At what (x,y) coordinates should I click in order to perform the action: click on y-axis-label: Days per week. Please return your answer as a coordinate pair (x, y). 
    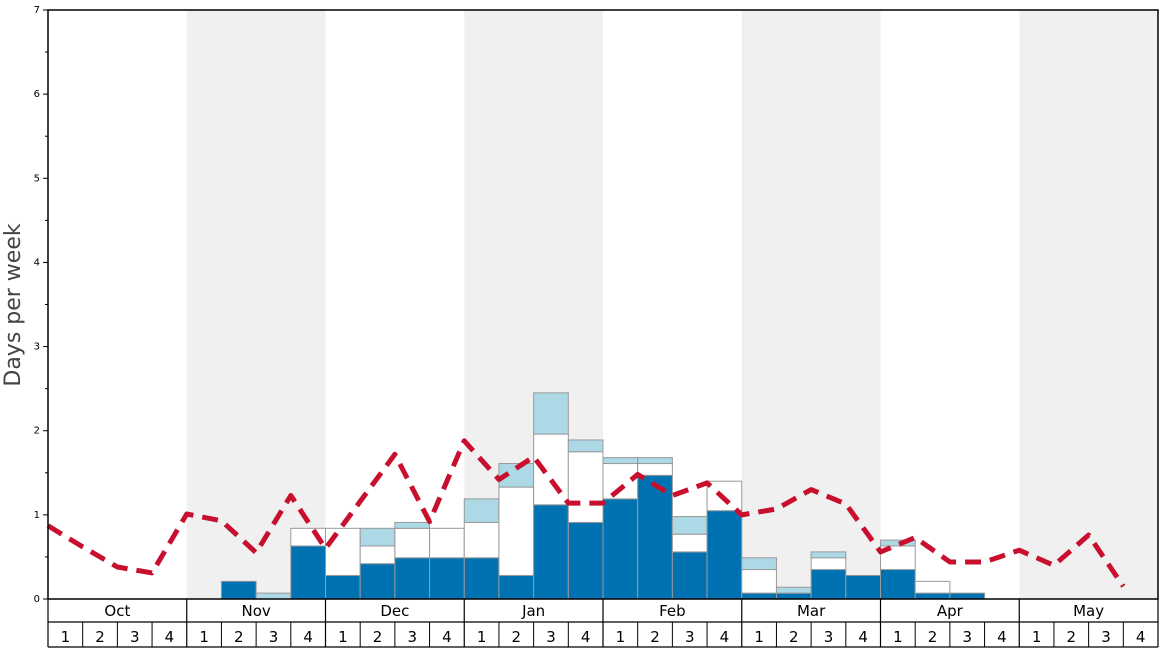
    Looking at the image, I should click on (13, 304).